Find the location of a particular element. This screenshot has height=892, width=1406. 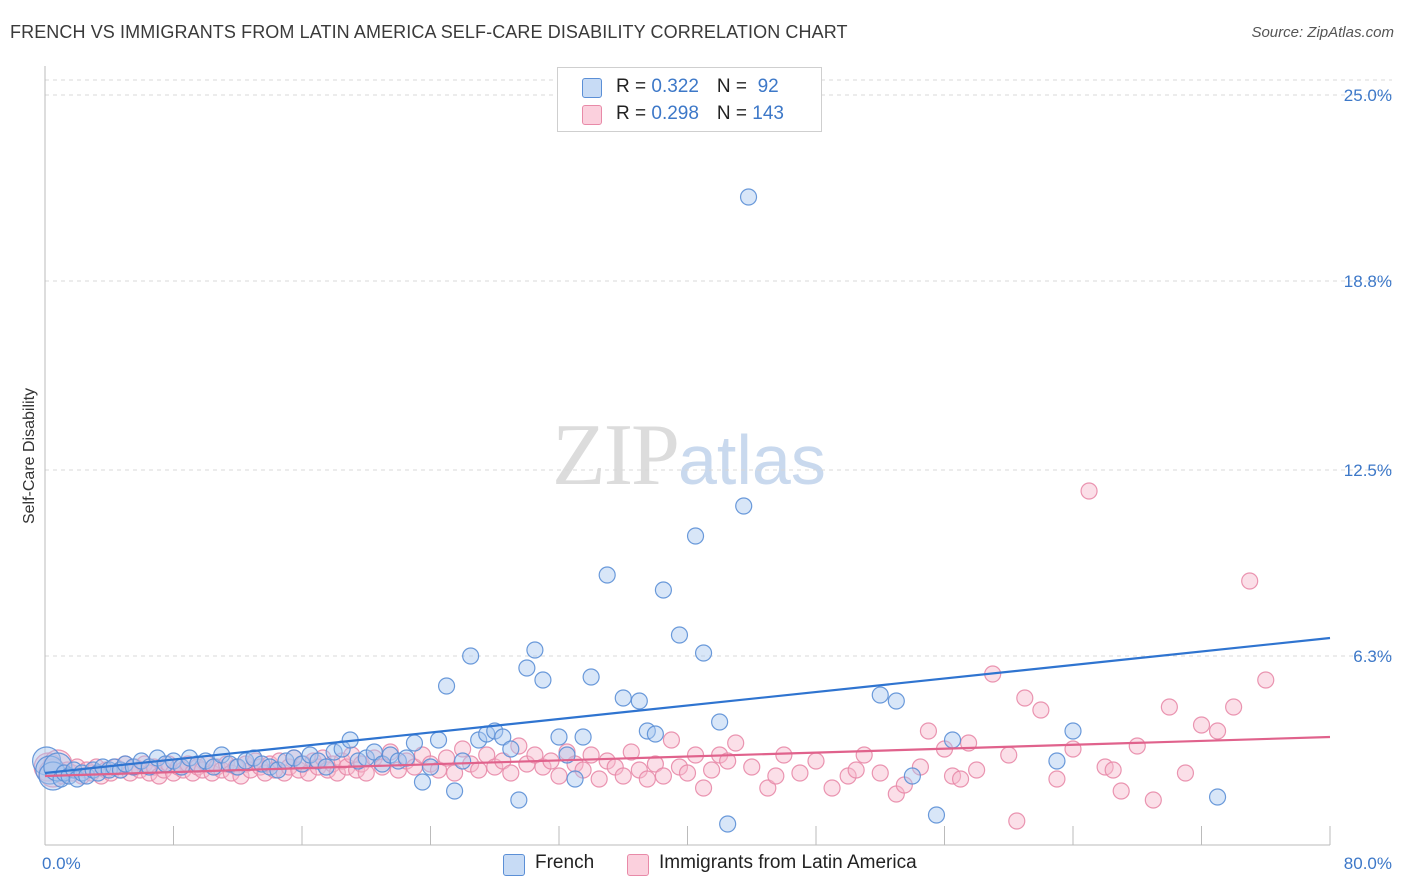

bottom-legend-latin-label: Immigrants from Latin America is located at coordinates (788, 862).